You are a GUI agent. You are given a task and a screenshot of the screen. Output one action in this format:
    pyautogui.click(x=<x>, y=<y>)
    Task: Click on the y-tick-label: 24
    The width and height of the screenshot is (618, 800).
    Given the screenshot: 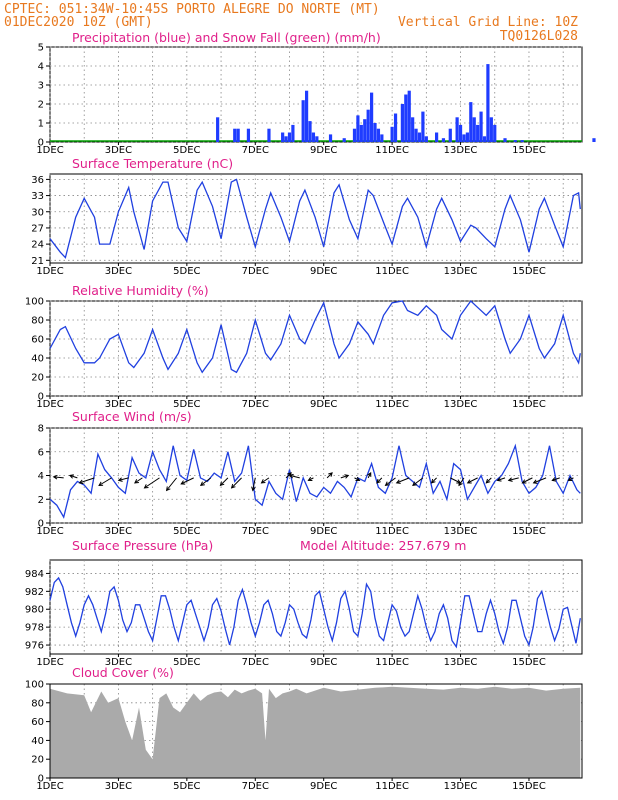 What is the action you would take?
    pyautogui.click(x=37, y=245)
    